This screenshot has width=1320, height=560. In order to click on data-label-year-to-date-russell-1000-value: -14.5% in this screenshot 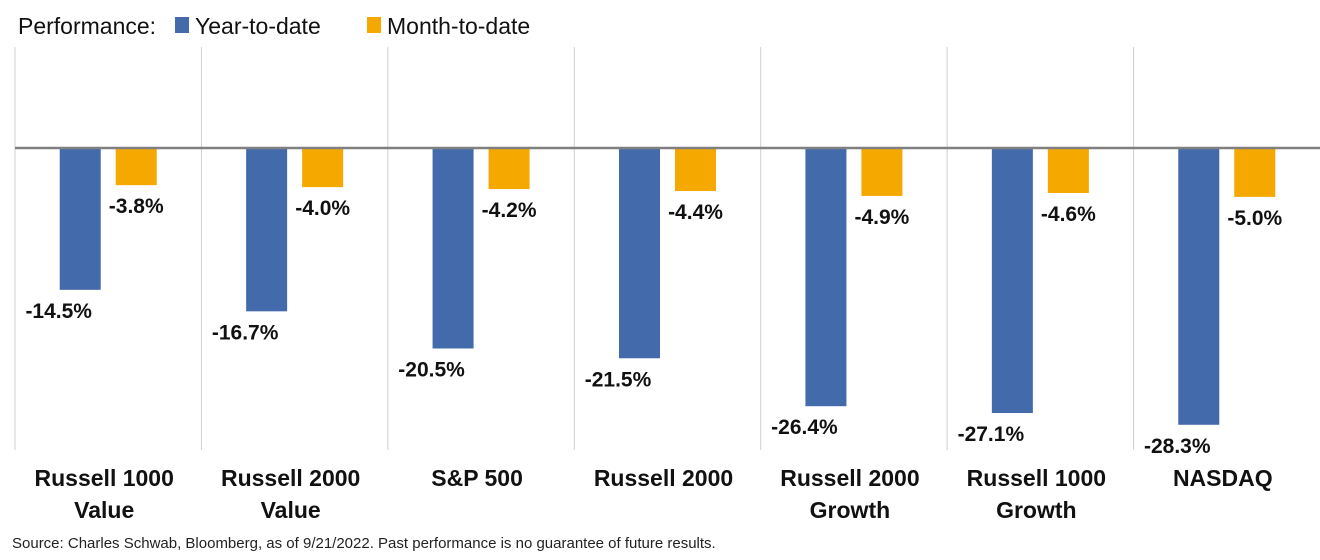, I will do `click(58, 311)`.